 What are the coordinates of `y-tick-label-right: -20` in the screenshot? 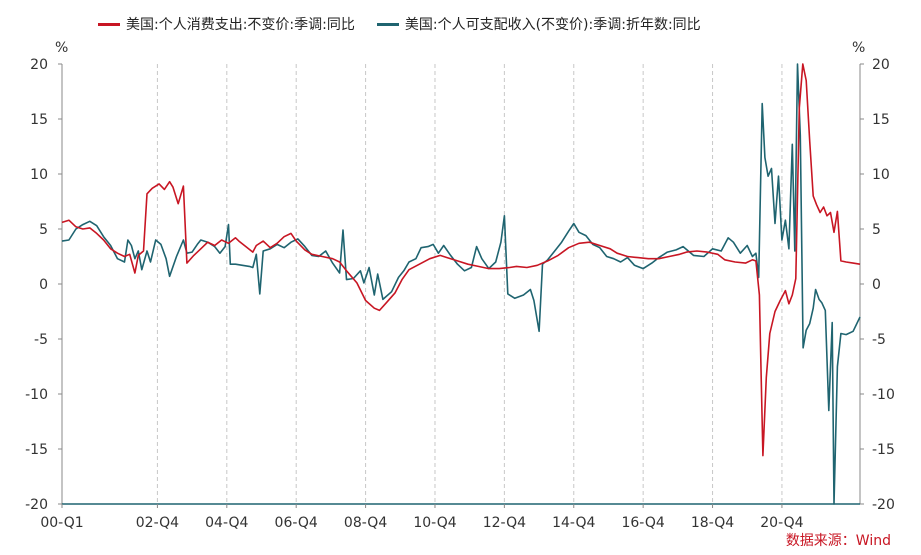 It's located at (883, 505).